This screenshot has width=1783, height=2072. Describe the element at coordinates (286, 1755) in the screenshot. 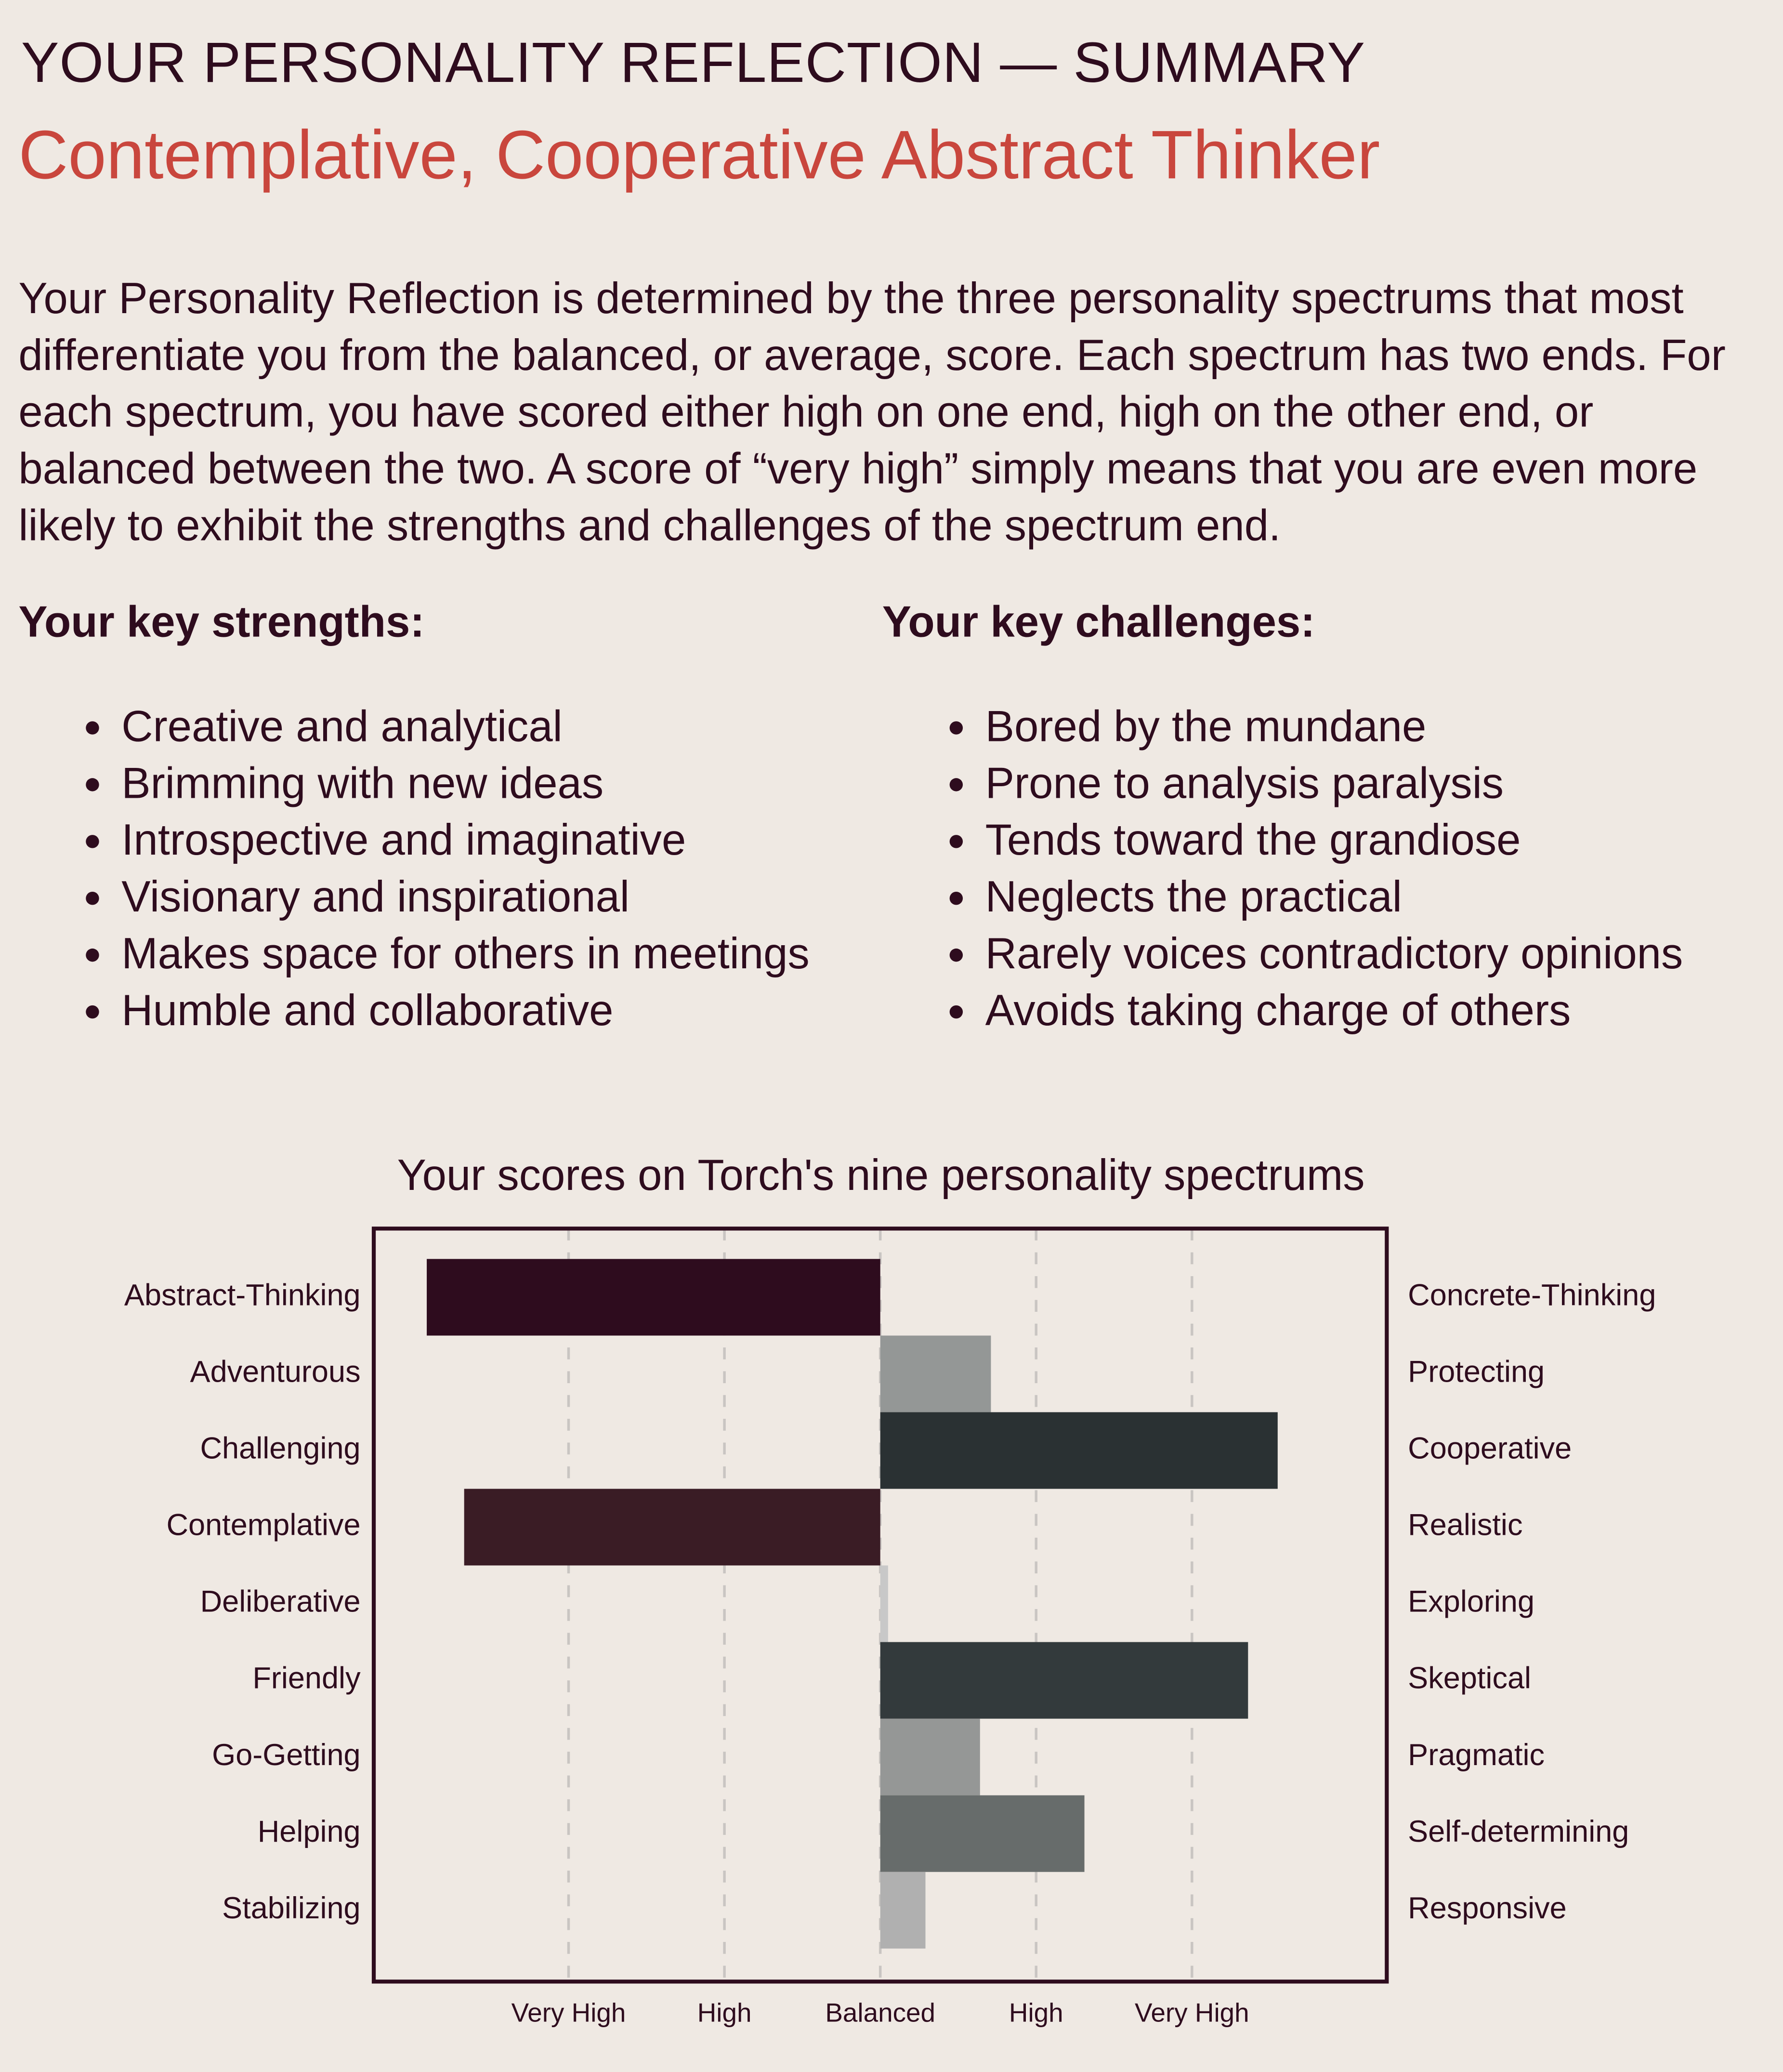

I see `left-label: Go-Getting` at that location.